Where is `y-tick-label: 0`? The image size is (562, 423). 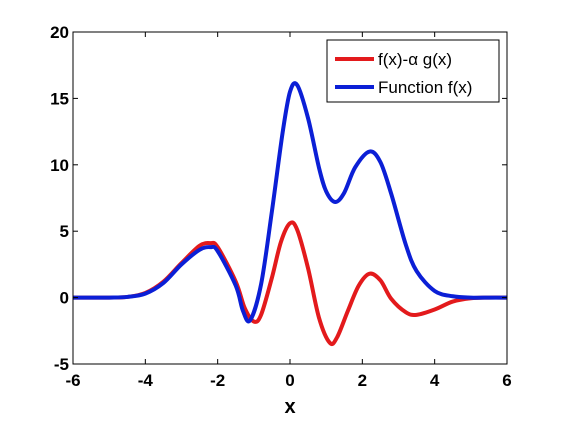 y-tick-label: 0 is located at coordinates (64, 298).